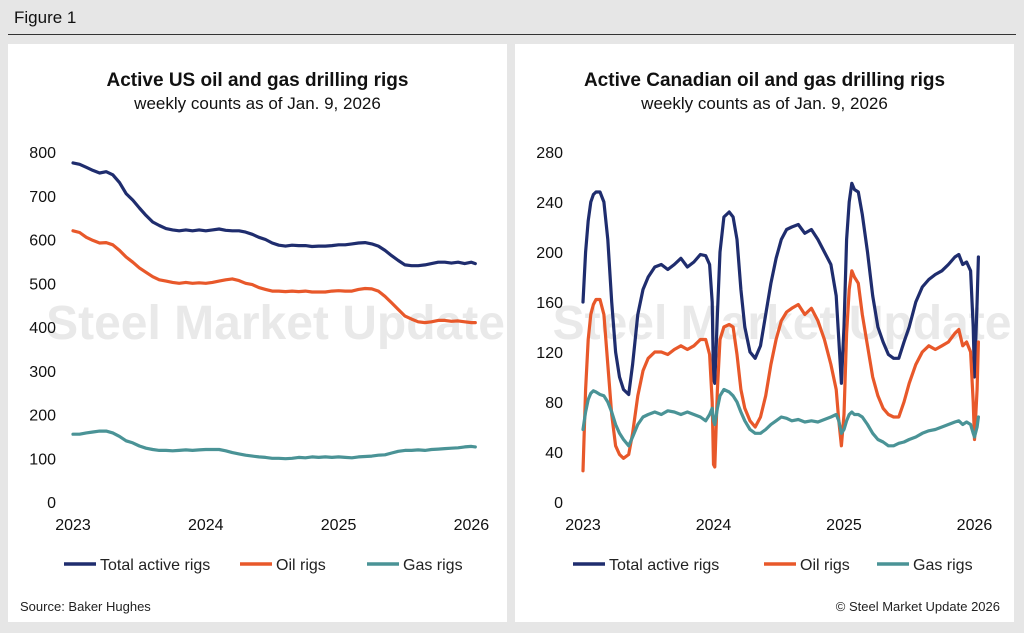 The image size is (1024, 633). Describe the element at coordinates (554, 403) in the screenshot. I see `y-tick-label: 80` at that location.